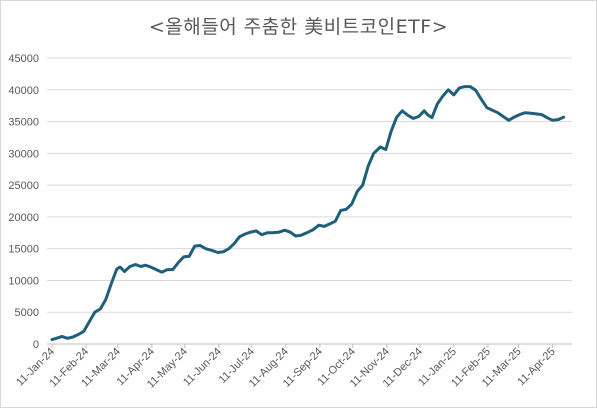  I want to click on y-tick-label: 30000, so click(23, 154).